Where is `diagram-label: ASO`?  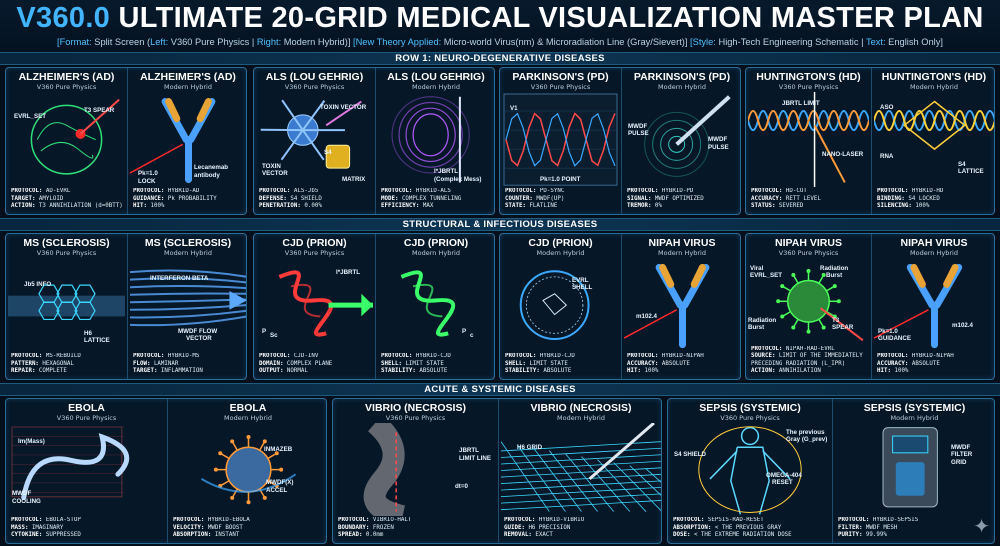 diagram-label: ASO is located at coordinates (887, 107).